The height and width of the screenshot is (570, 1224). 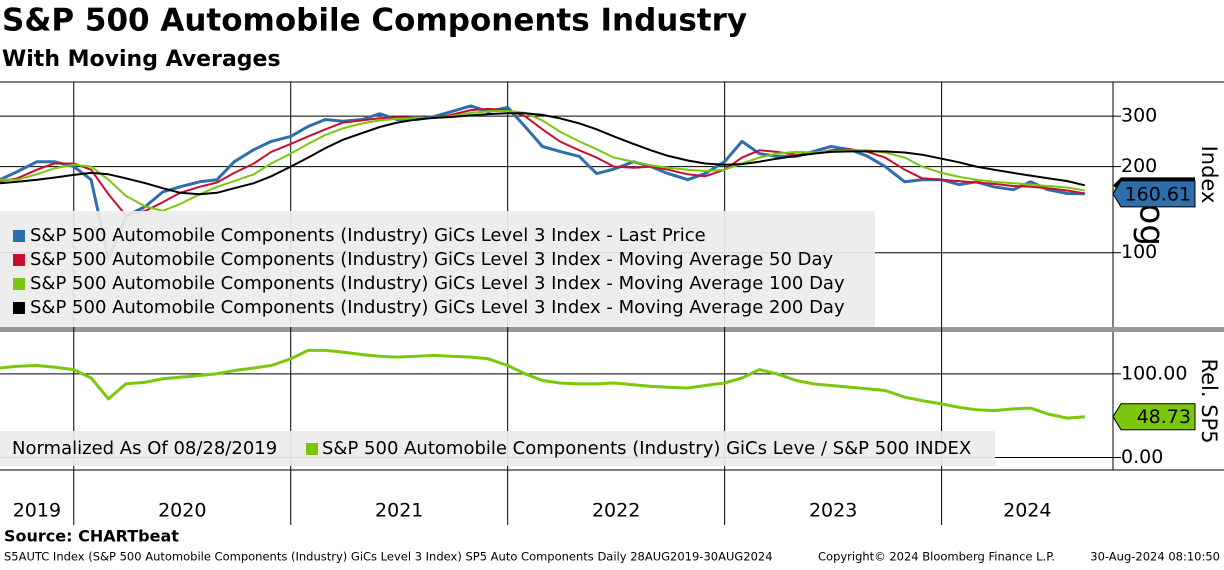 I want to click on last-value-label: 48.73, so click(x=1164, y=417).